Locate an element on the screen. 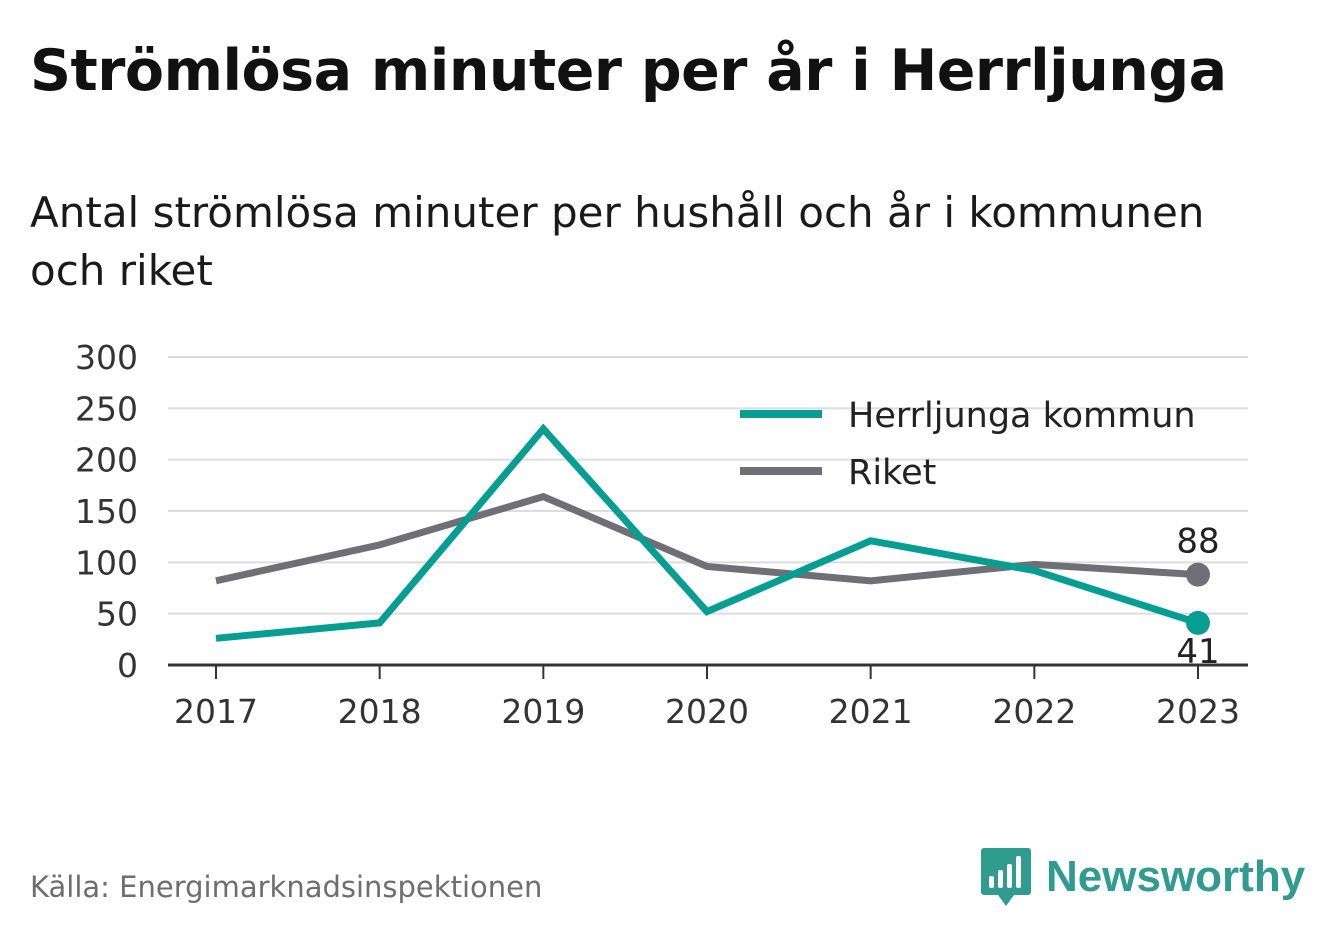 The width and height of the screenshot is (1322, 939). y-tick-label: 50 is located at coordinates (117, 614).